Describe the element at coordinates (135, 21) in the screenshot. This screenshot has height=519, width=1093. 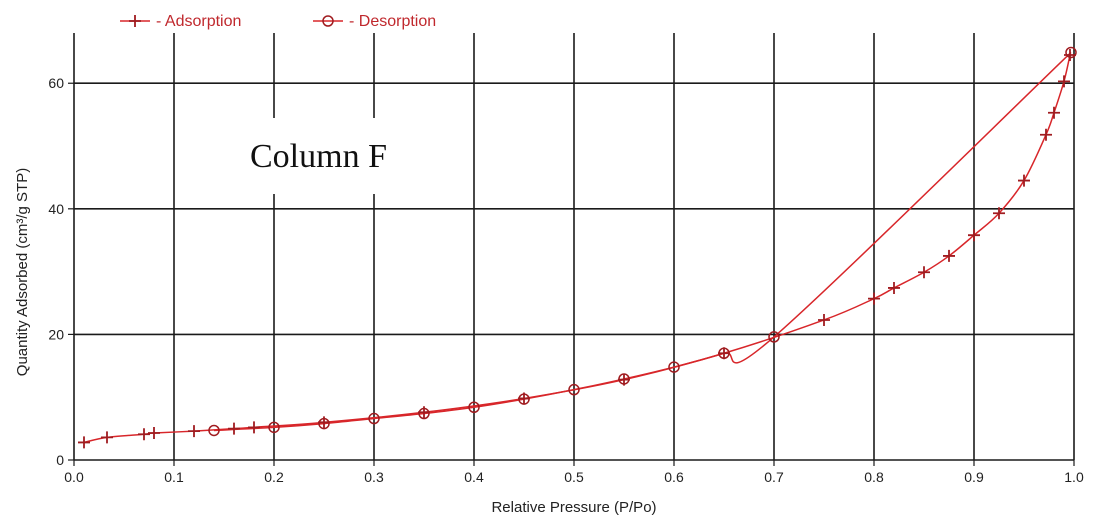
I see `legend-adsorption-plus-icon` at that location.